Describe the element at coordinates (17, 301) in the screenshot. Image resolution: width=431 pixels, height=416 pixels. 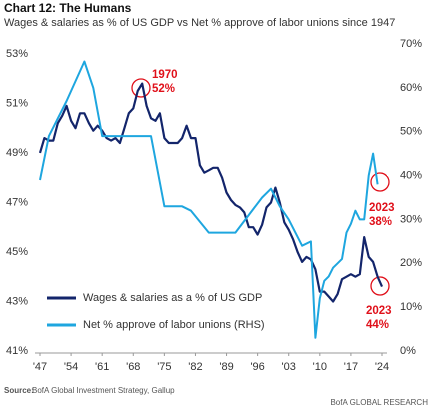
I see `y-tick-label: 43%` at that location.